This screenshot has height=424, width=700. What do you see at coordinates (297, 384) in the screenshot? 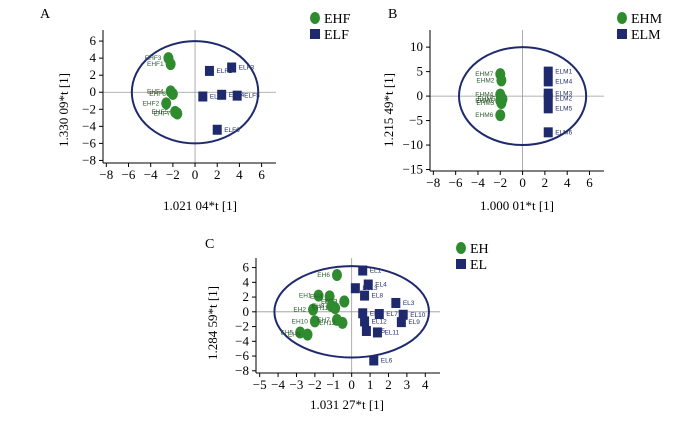
I see `x-tick-label: −3` at bounding box center [297, 384].